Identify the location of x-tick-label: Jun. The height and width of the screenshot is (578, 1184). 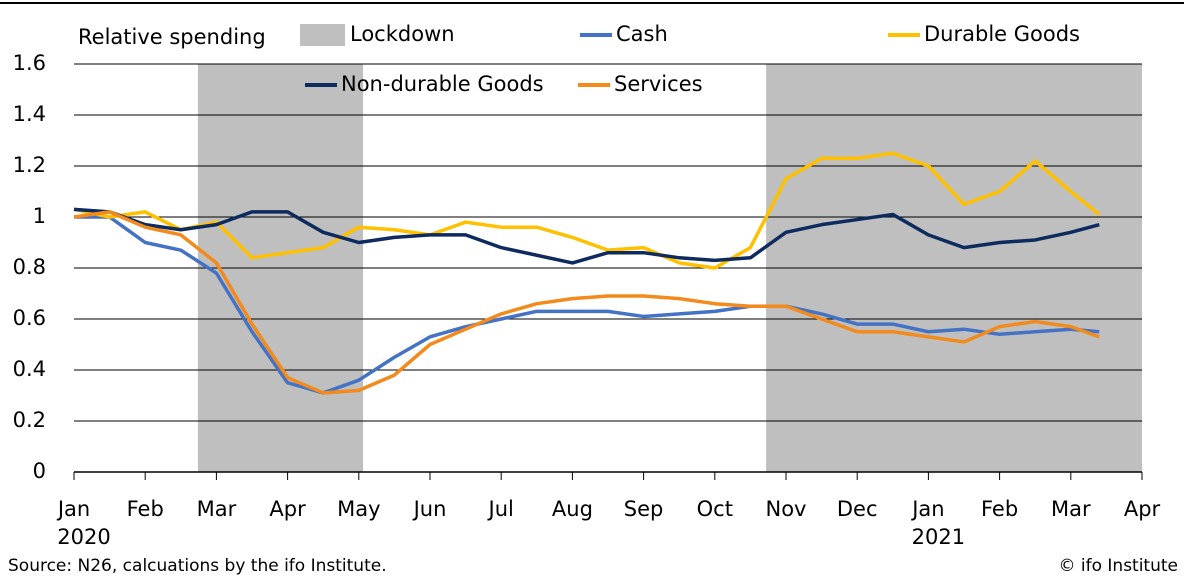
(429, 509).